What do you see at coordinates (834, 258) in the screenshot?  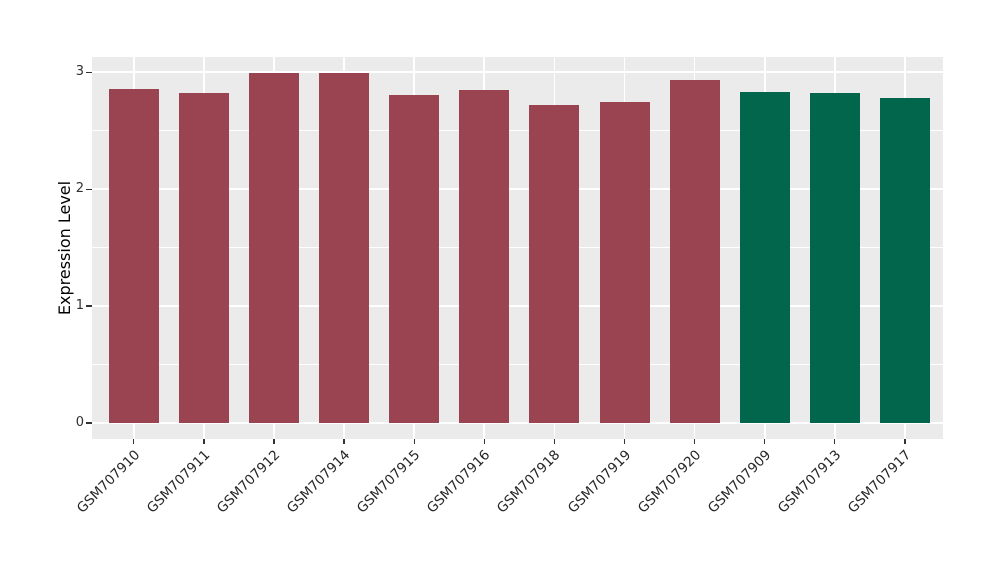 I see `bar-GSM707913` at bounding box center [834, 258].